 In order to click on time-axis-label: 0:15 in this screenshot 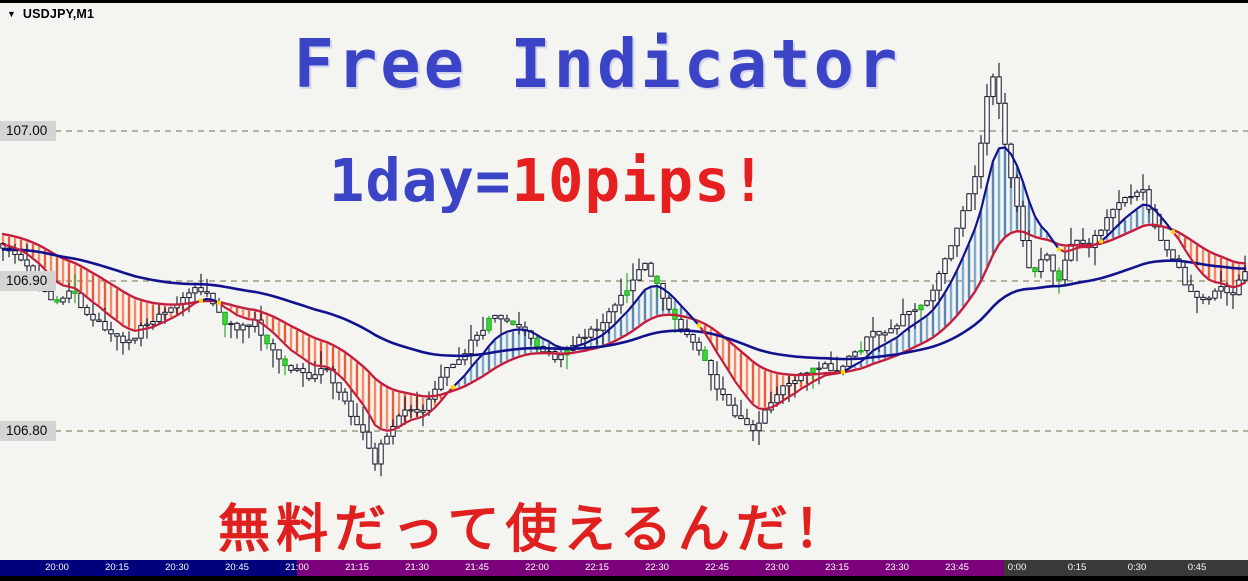, I will do `click(1077, 567)`.